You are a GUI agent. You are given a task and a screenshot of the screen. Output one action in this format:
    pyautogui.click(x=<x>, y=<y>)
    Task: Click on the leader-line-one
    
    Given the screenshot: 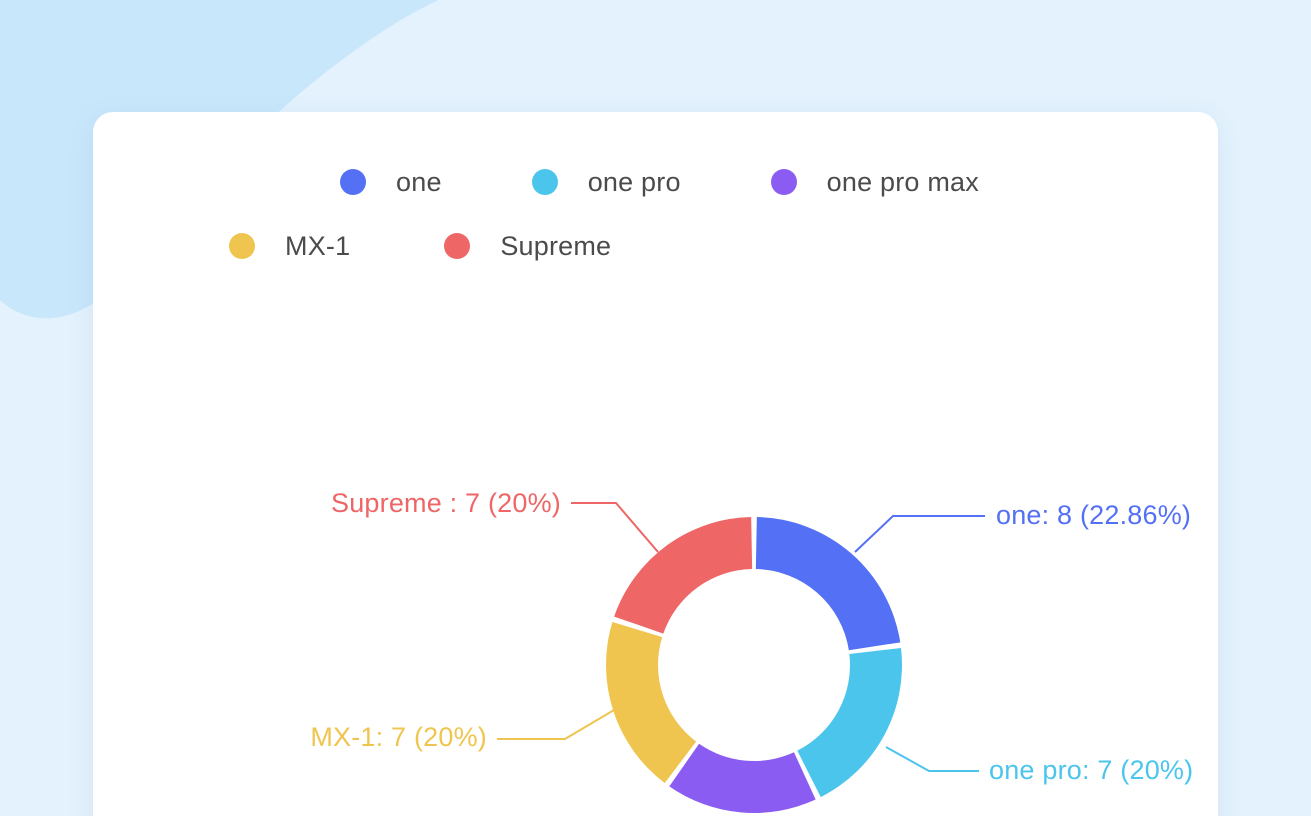 What is the action you would take?
    pyautogui.click(x=919, y=534)
    